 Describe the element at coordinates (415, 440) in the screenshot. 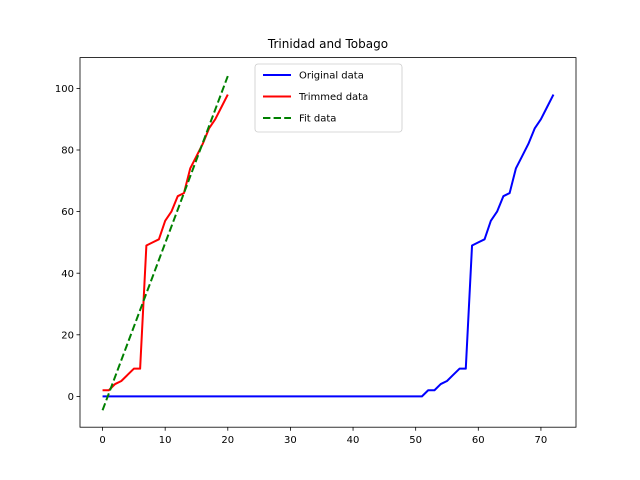

I see `x-tick-label: 50` at that location.